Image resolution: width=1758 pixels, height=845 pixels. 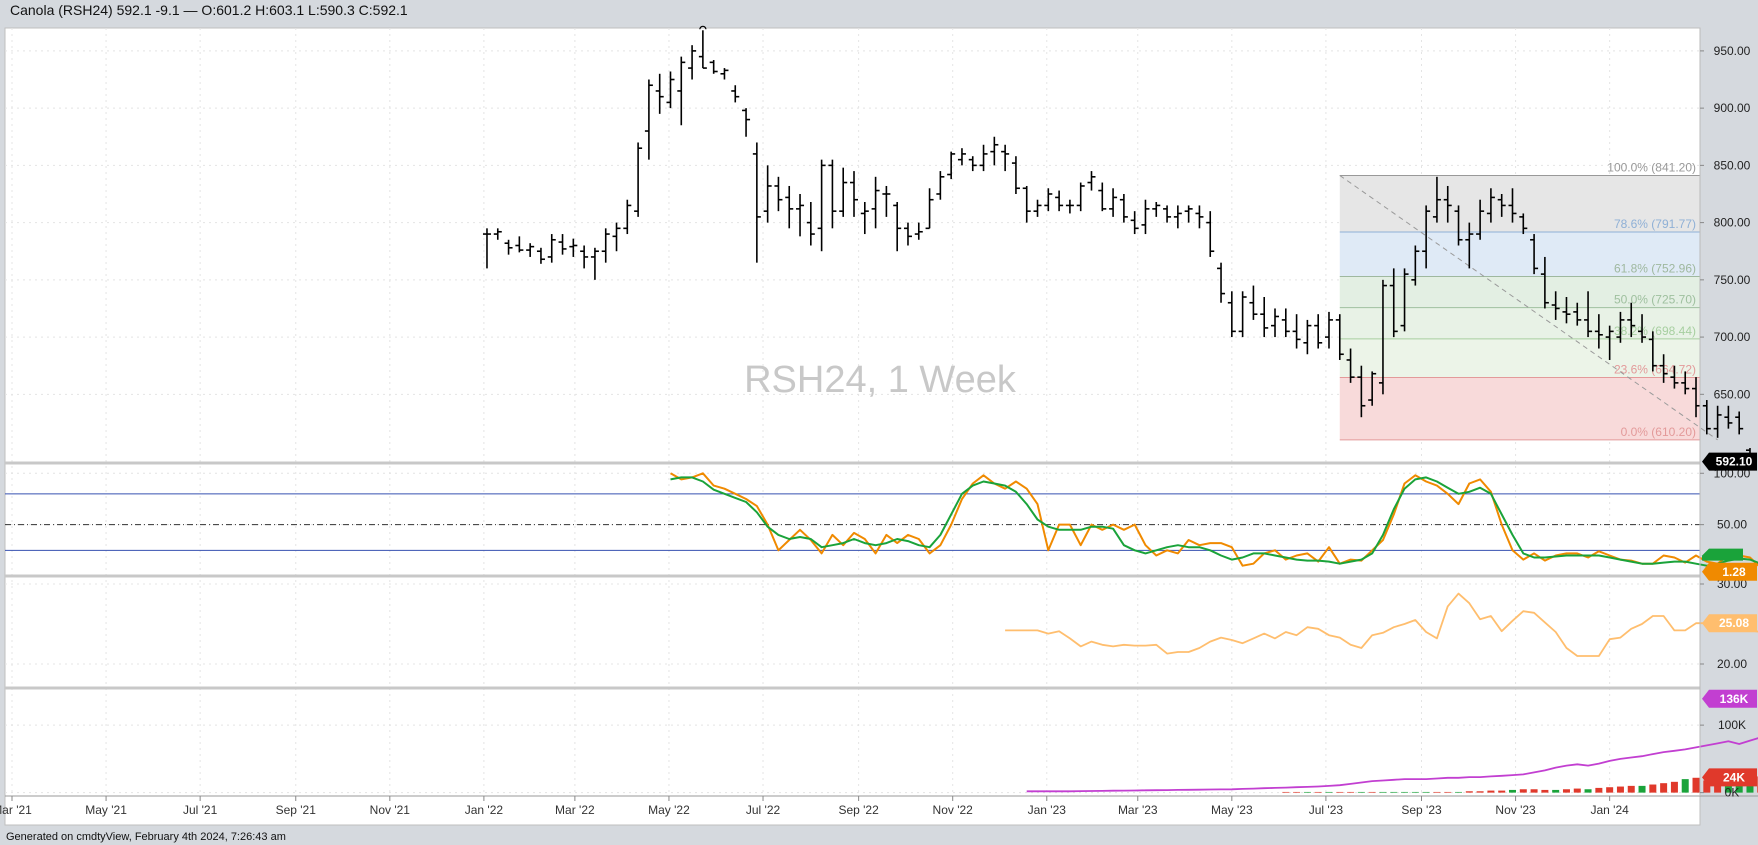 What do you see at coordinates (1392, 742) in the screenshot?
I see `open-interest-panel` at bounding box center [1392, 742].